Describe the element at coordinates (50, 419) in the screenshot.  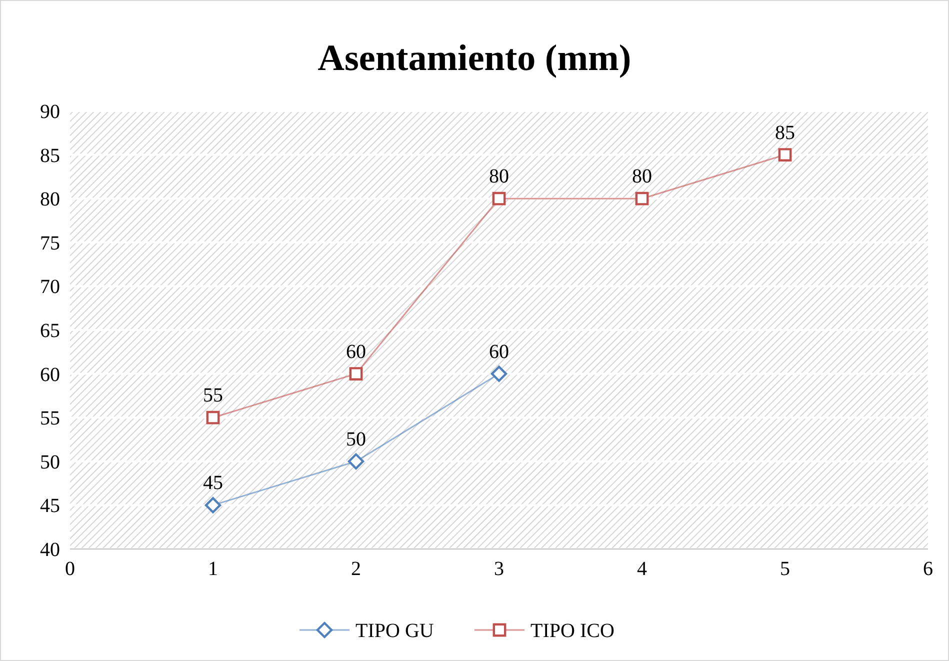
I see `y-tick-label: 55` at that location.